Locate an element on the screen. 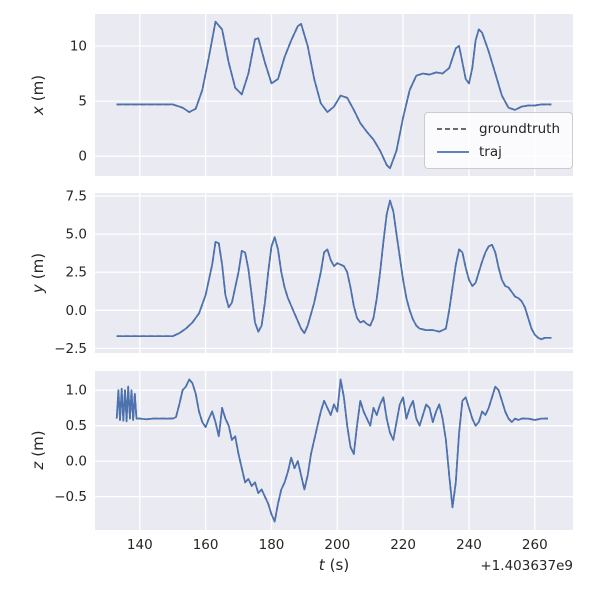  y-axis-label-x-var: x is located at coordinates (38, 111).